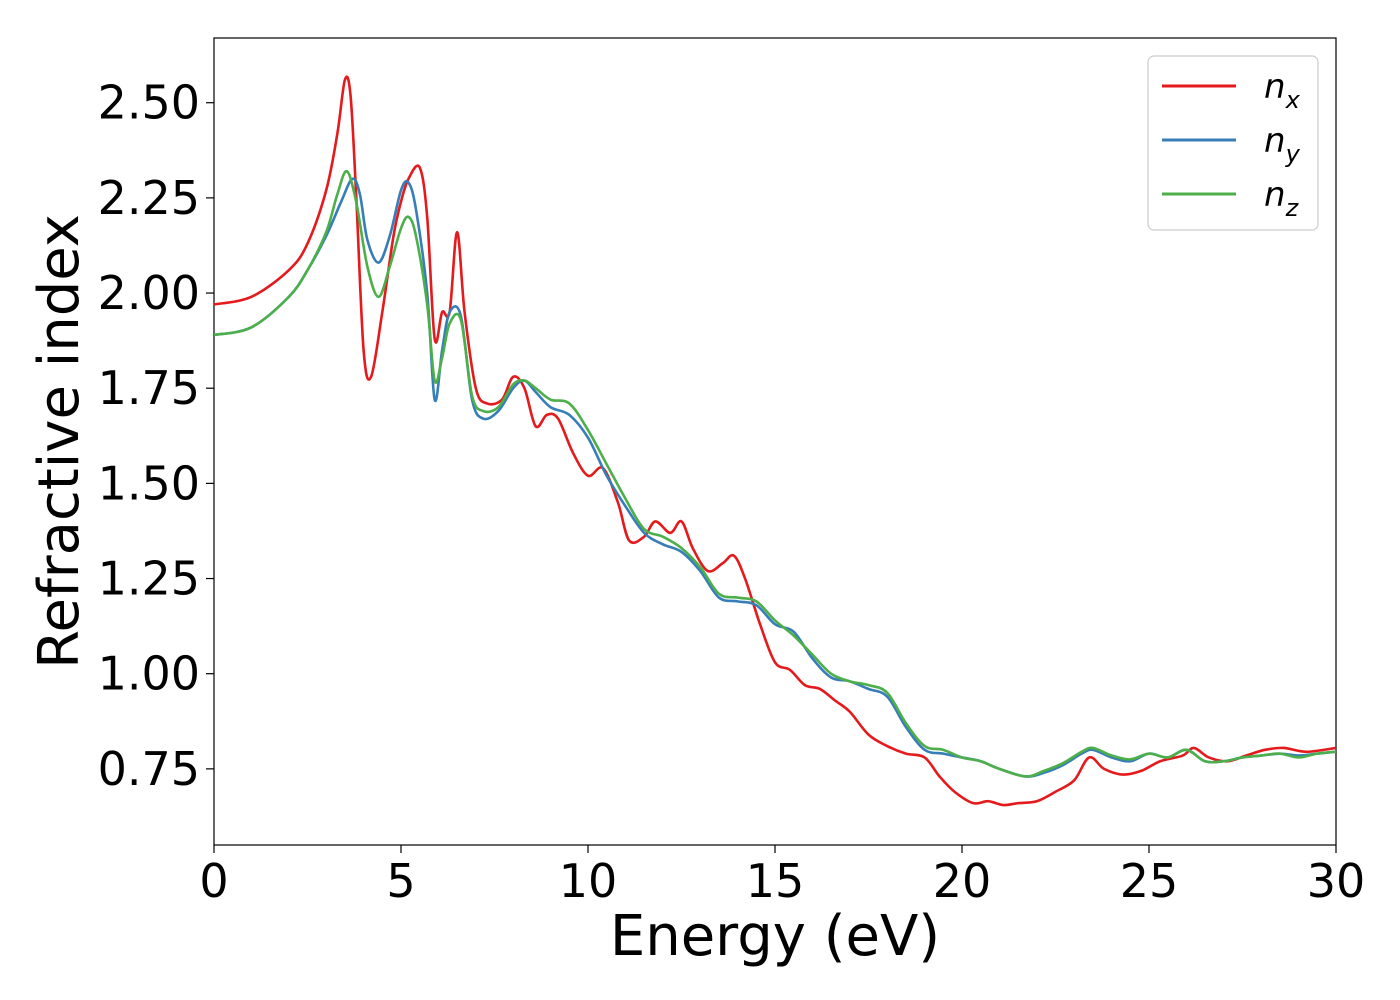 Image resolution: width=1400 pixels, height=1000 pixels. What do you see at coordinates (588, 881) in the screenshot?
I see `x-tick-label: 10` at bounding box center [588, 881].